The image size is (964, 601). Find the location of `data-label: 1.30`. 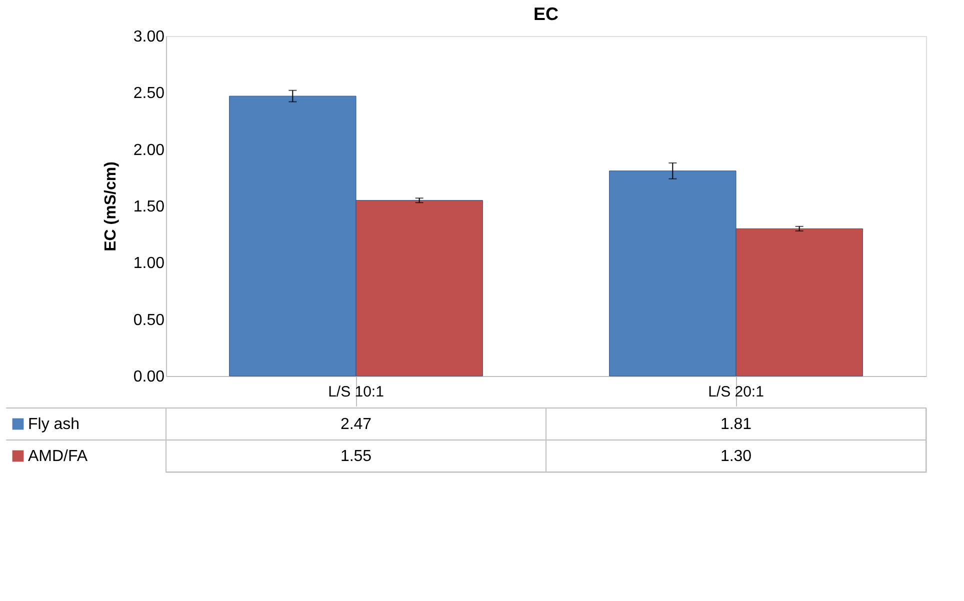

data-label: 1.30 is located at coordinates (736, 456).